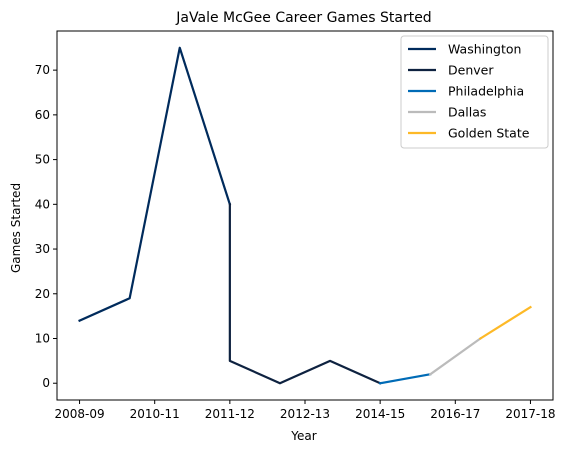  I want to click on y-tick-label: 20, so click(42, 294).